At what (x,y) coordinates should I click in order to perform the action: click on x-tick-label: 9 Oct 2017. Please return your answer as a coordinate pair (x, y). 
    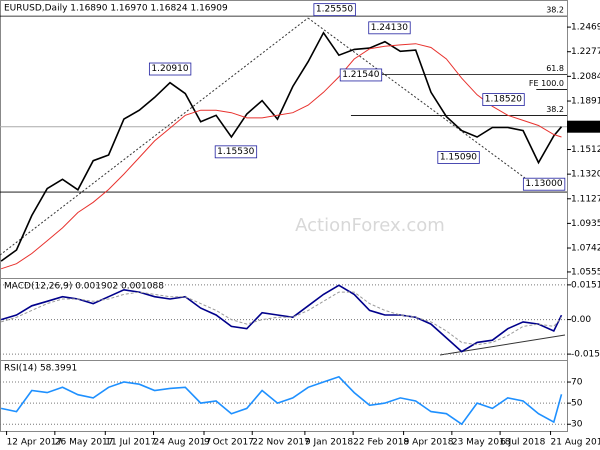
    Looking at the image, I should click on (229, 443).